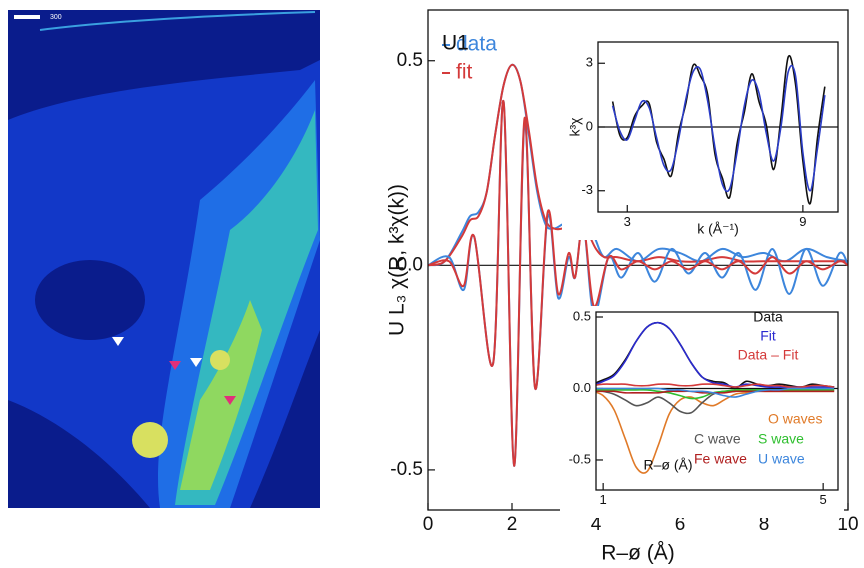 The height and width of the screenshot is (568, 864). What do you see at coordinates (717, 439) in the screenshot?
I see `legend-label: C wave` at bounding box center [717, 439].